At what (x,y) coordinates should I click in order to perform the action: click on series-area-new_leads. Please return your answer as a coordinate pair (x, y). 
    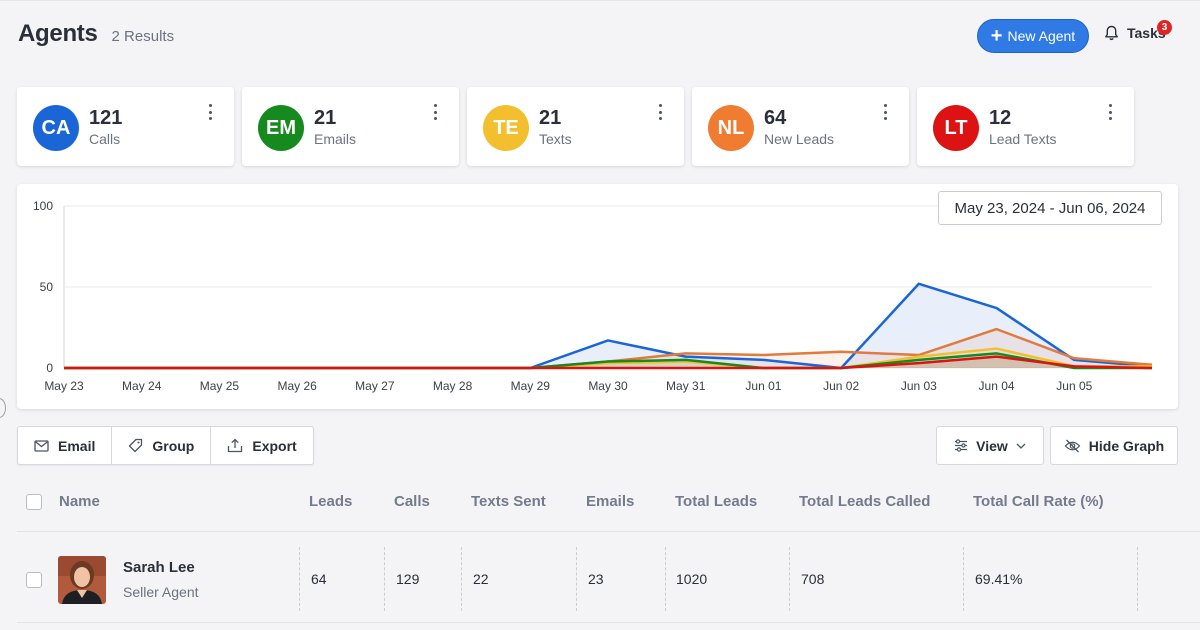
    Looking at the image, I should click on (608, 348).